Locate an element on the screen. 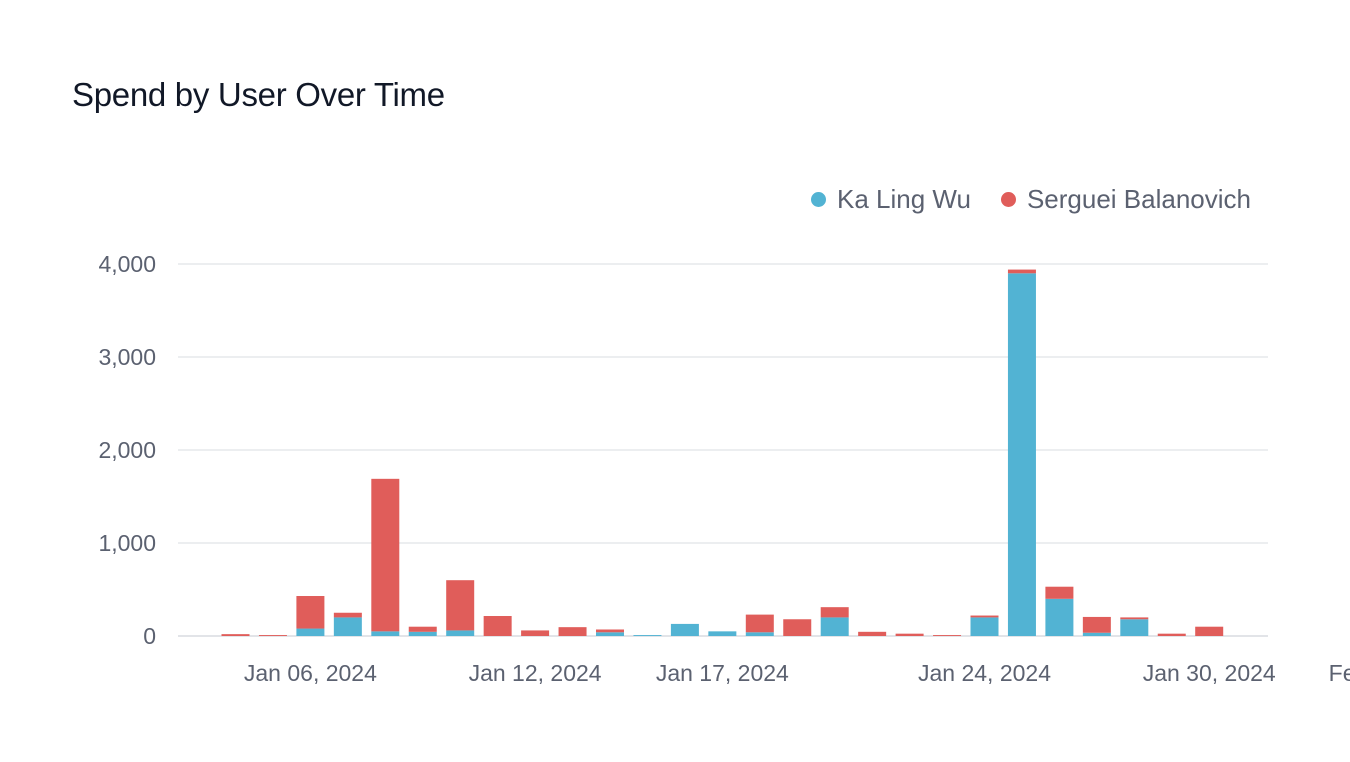 This screenshot has height=762, width=1350. y-tick-label: 0 is located at coordinates (149, 636).